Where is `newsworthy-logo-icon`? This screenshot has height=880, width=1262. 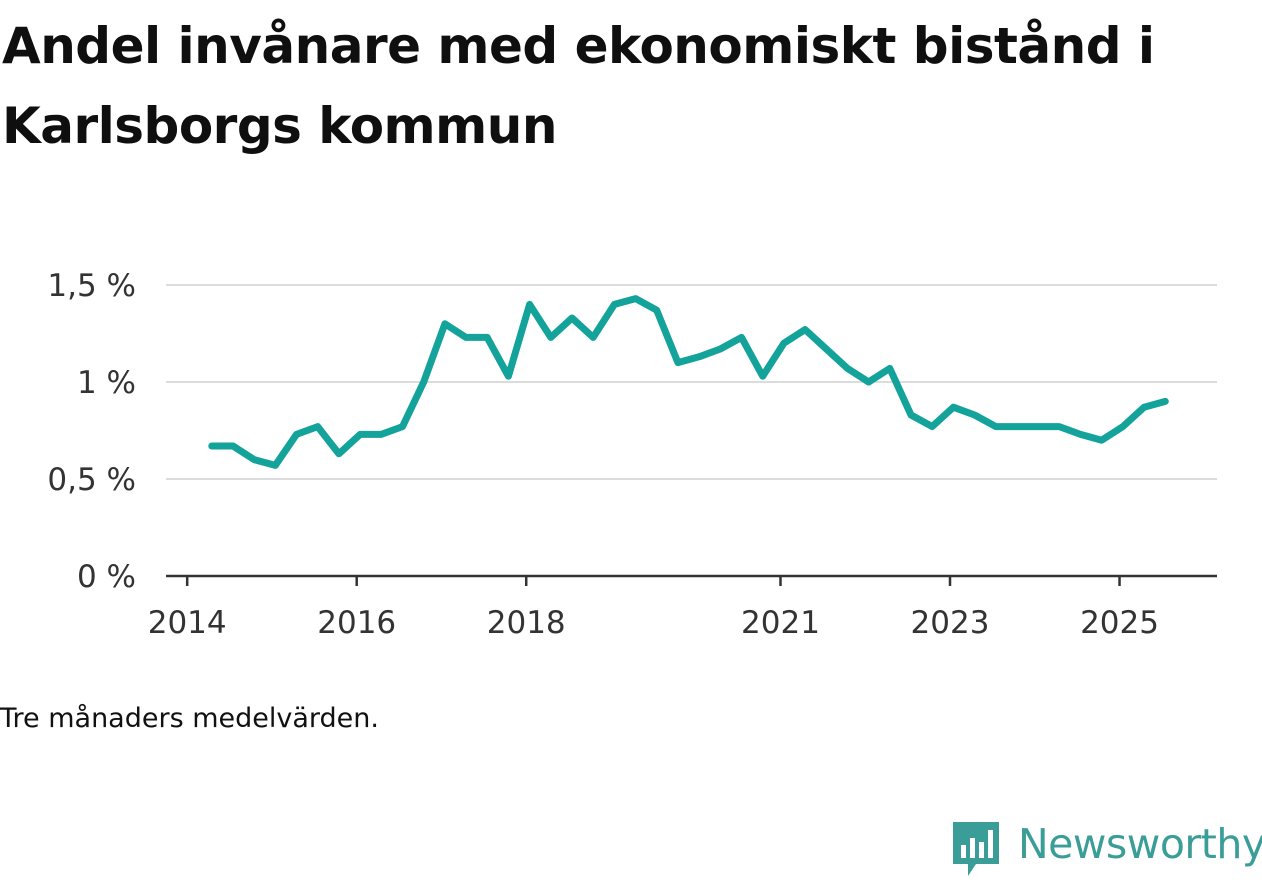
newsworthy-logo-icon is located at coordinates (976, 849).